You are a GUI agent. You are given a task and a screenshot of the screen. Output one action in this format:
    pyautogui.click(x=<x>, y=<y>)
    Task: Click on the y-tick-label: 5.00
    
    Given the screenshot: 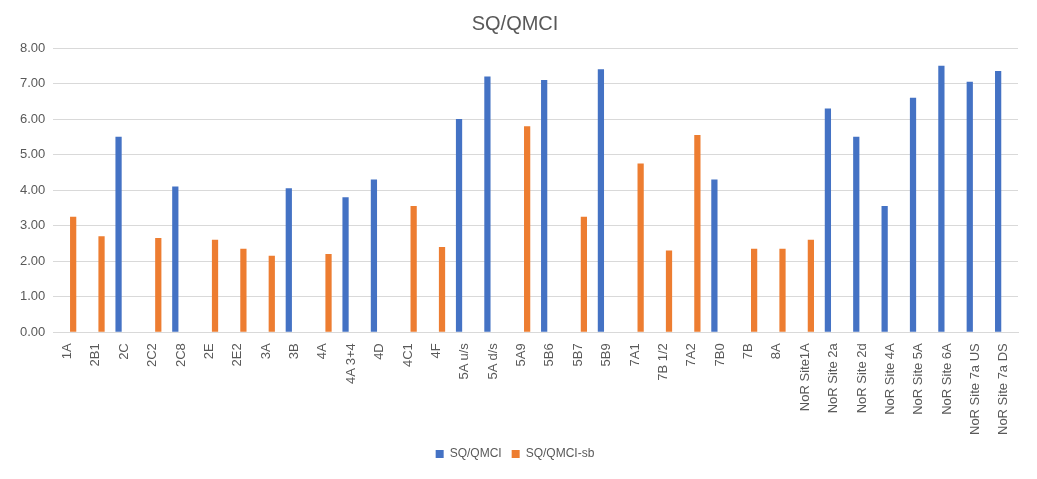 What is the action you would take?
    pyautogui.click(x=32, y=154)
    